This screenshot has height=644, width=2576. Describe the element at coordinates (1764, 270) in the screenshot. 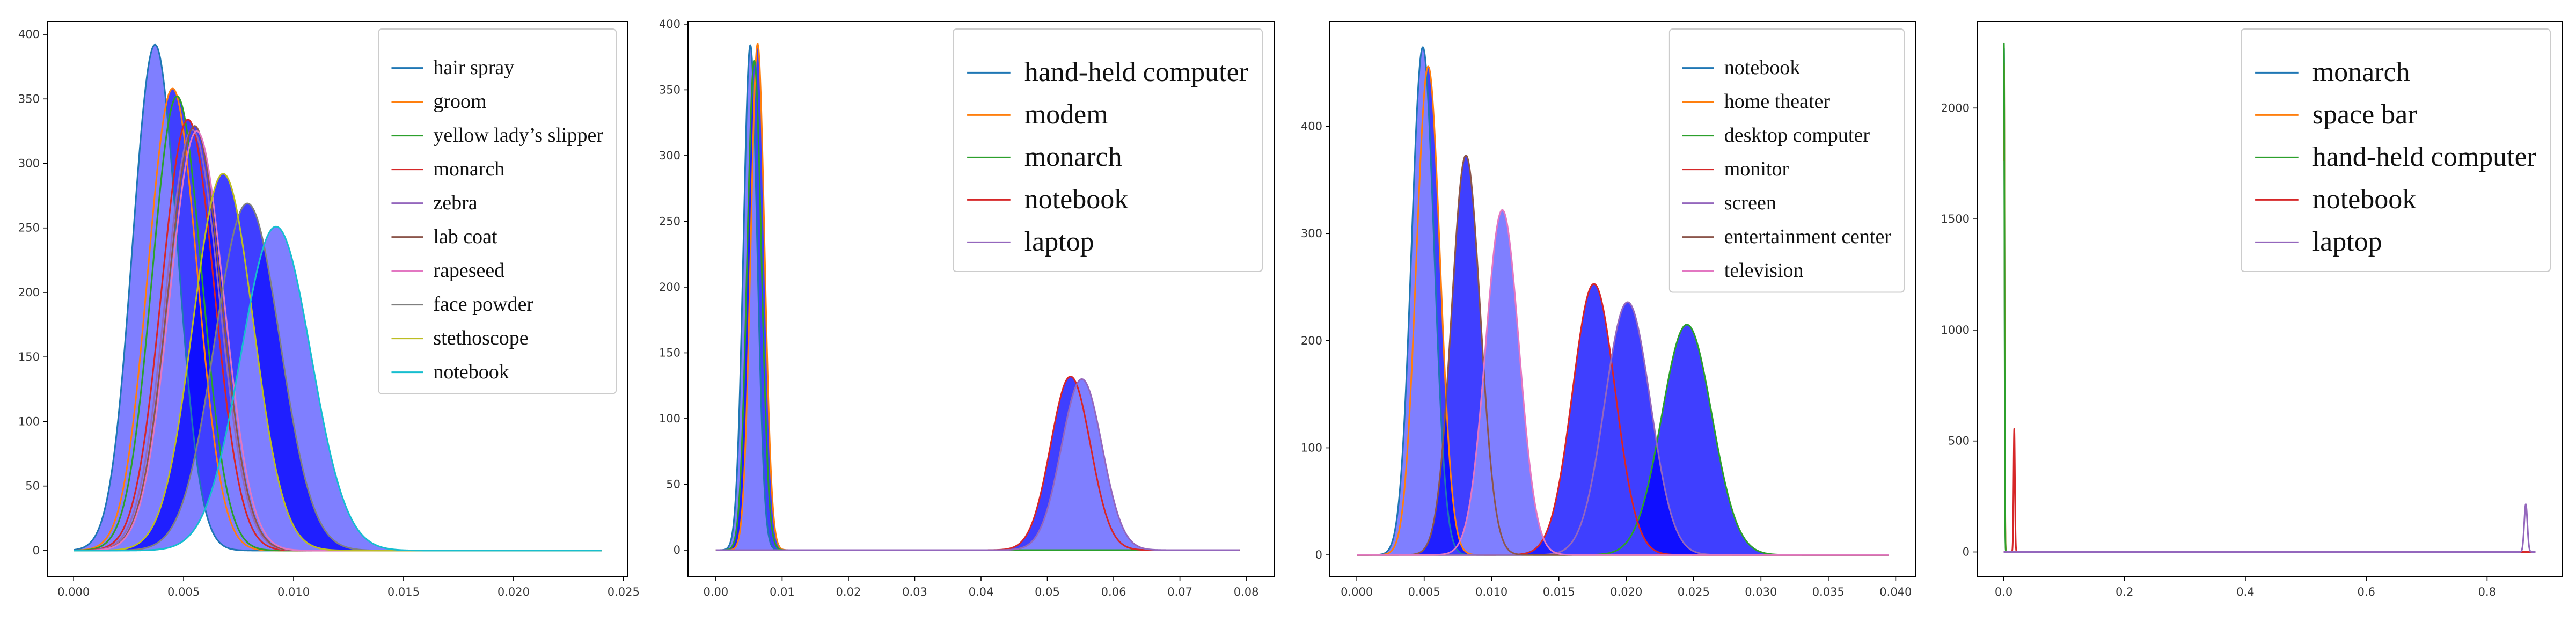

I see `legend-label: television` at that location.